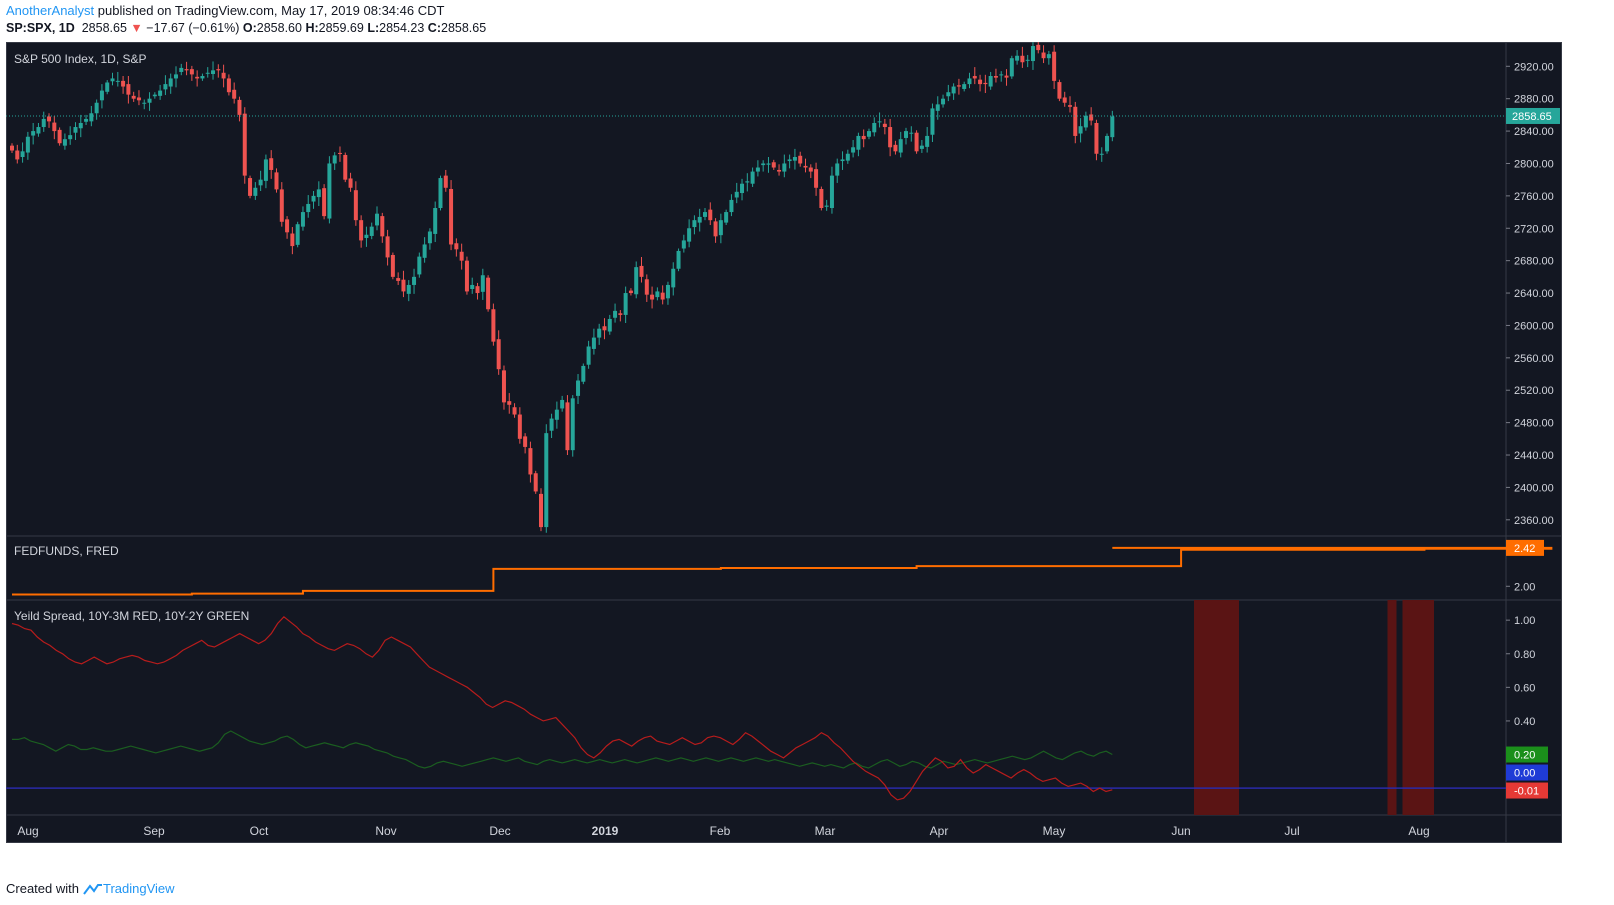  I want to click on price-axis-label: 2880.00, so click(1534, 100).